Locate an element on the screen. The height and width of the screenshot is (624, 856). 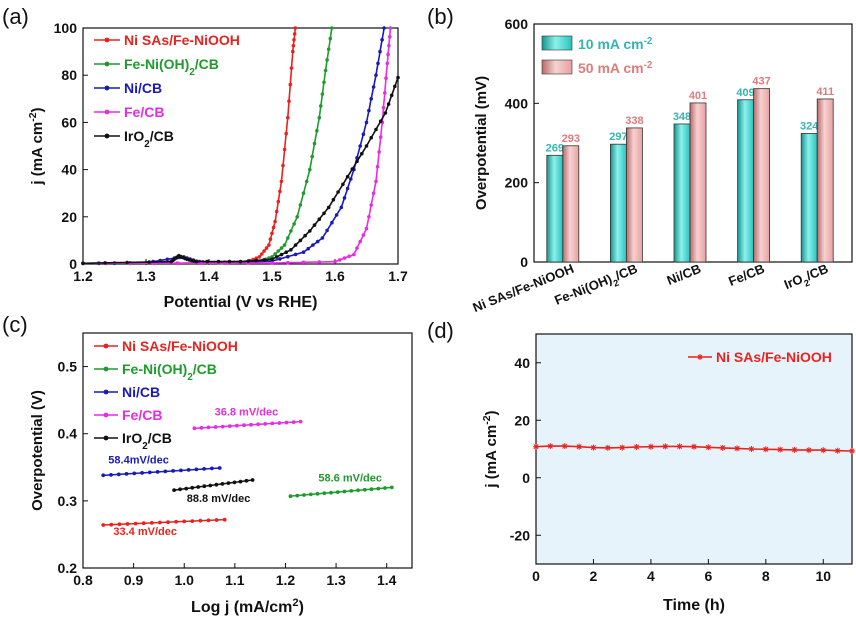
x-tick-label: 1.6 is located at coordinates (335, 276).